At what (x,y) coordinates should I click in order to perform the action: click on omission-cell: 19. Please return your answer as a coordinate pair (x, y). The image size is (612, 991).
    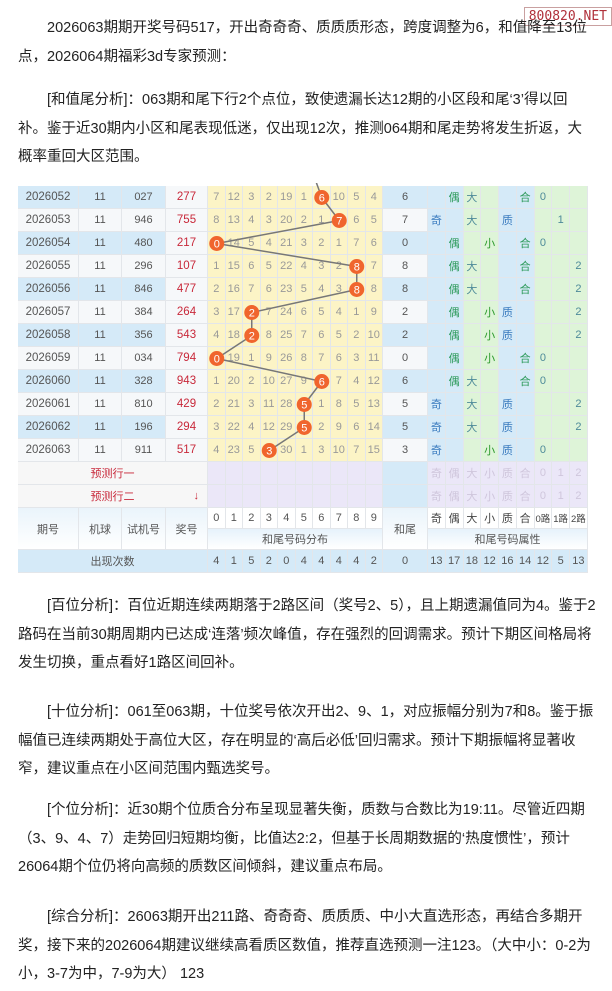
    Looking at the image, I should click on (287, 197).